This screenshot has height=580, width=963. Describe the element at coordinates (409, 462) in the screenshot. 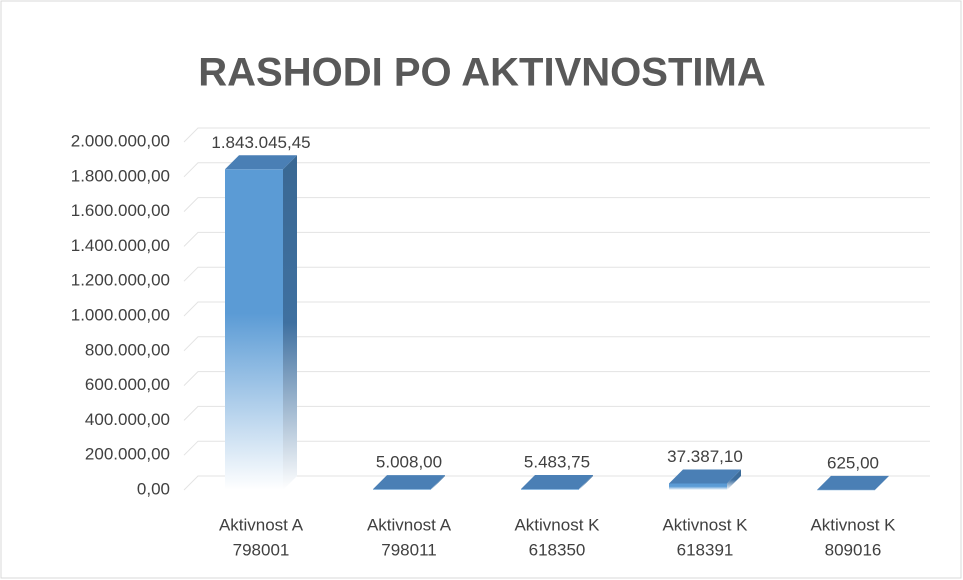

I see `value-label: 5.008,00` at that location.